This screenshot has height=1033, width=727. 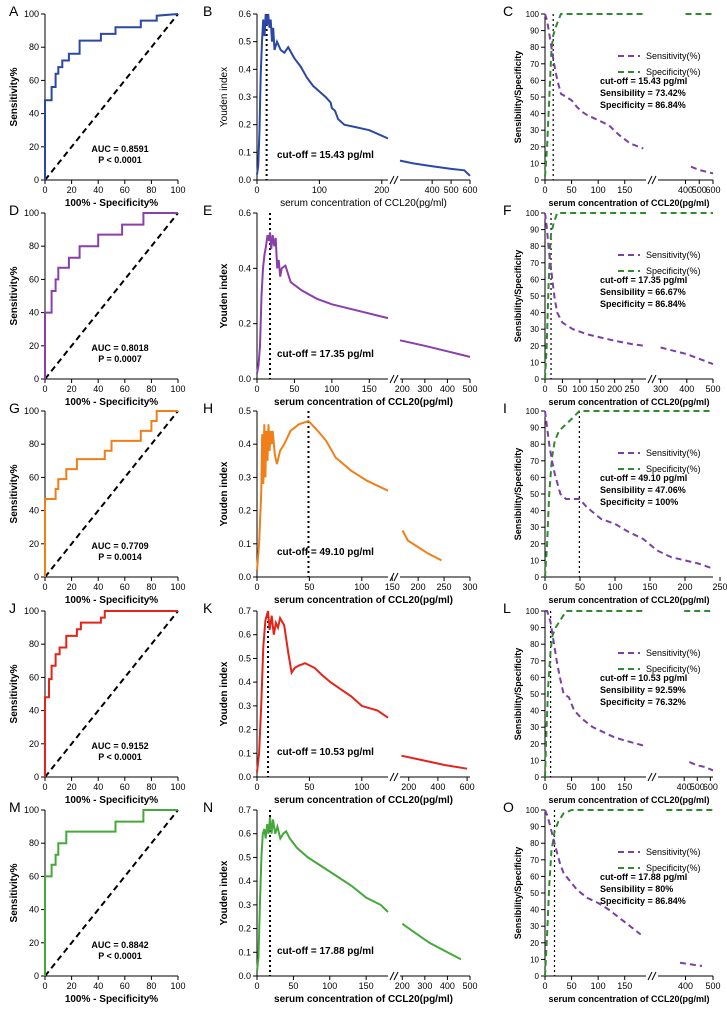 I want to click on x-tick-label: 200, so click(x=614, y=389).